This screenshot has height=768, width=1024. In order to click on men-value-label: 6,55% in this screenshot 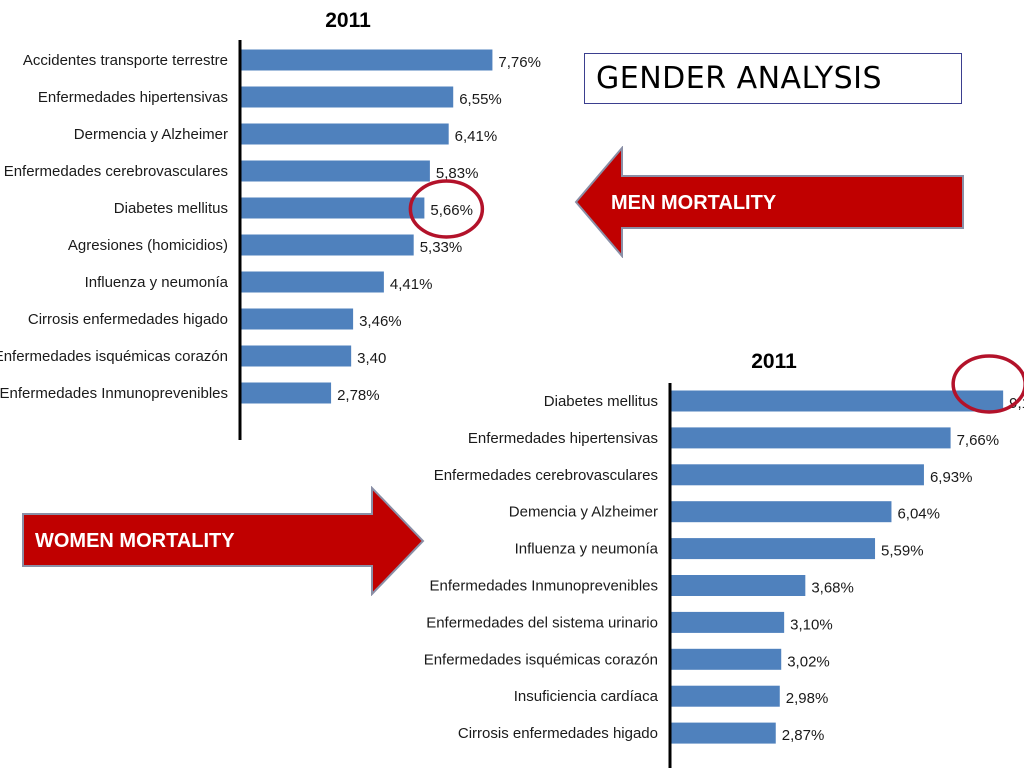, I will do `click(480, 99)`.